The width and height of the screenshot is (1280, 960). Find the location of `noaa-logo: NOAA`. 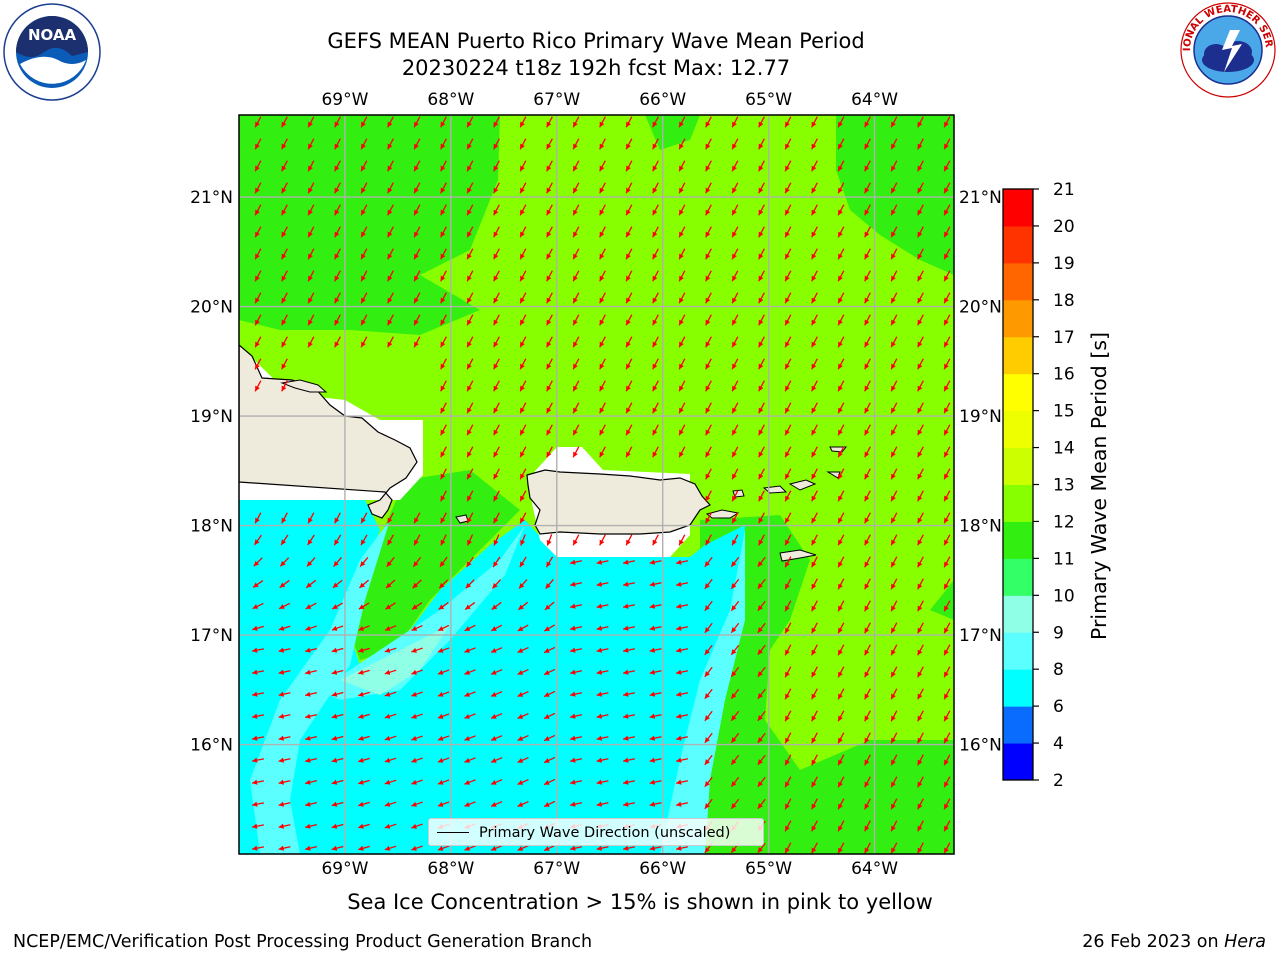

noaa-logo: NOAA is located at coordinates (52, 52).